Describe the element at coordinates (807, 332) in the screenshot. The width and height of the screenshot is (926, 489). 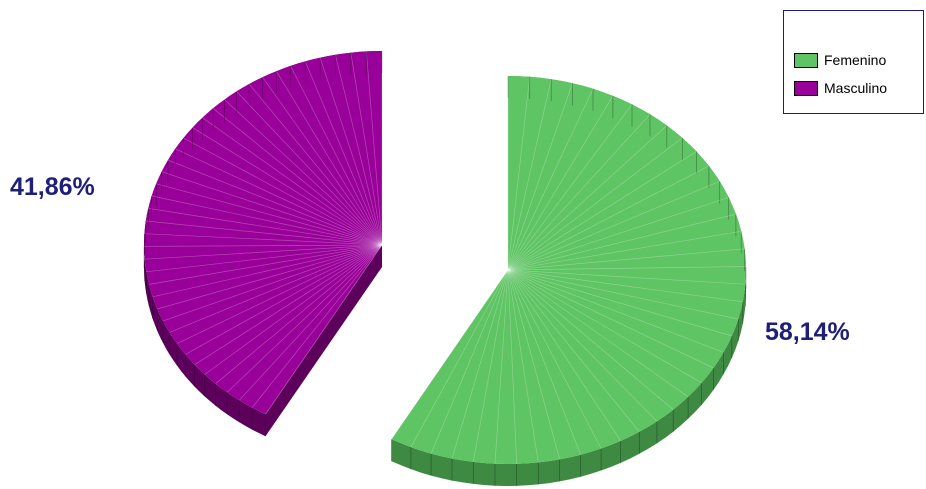
I see `data-label-femenino: 58,14%` at that location.